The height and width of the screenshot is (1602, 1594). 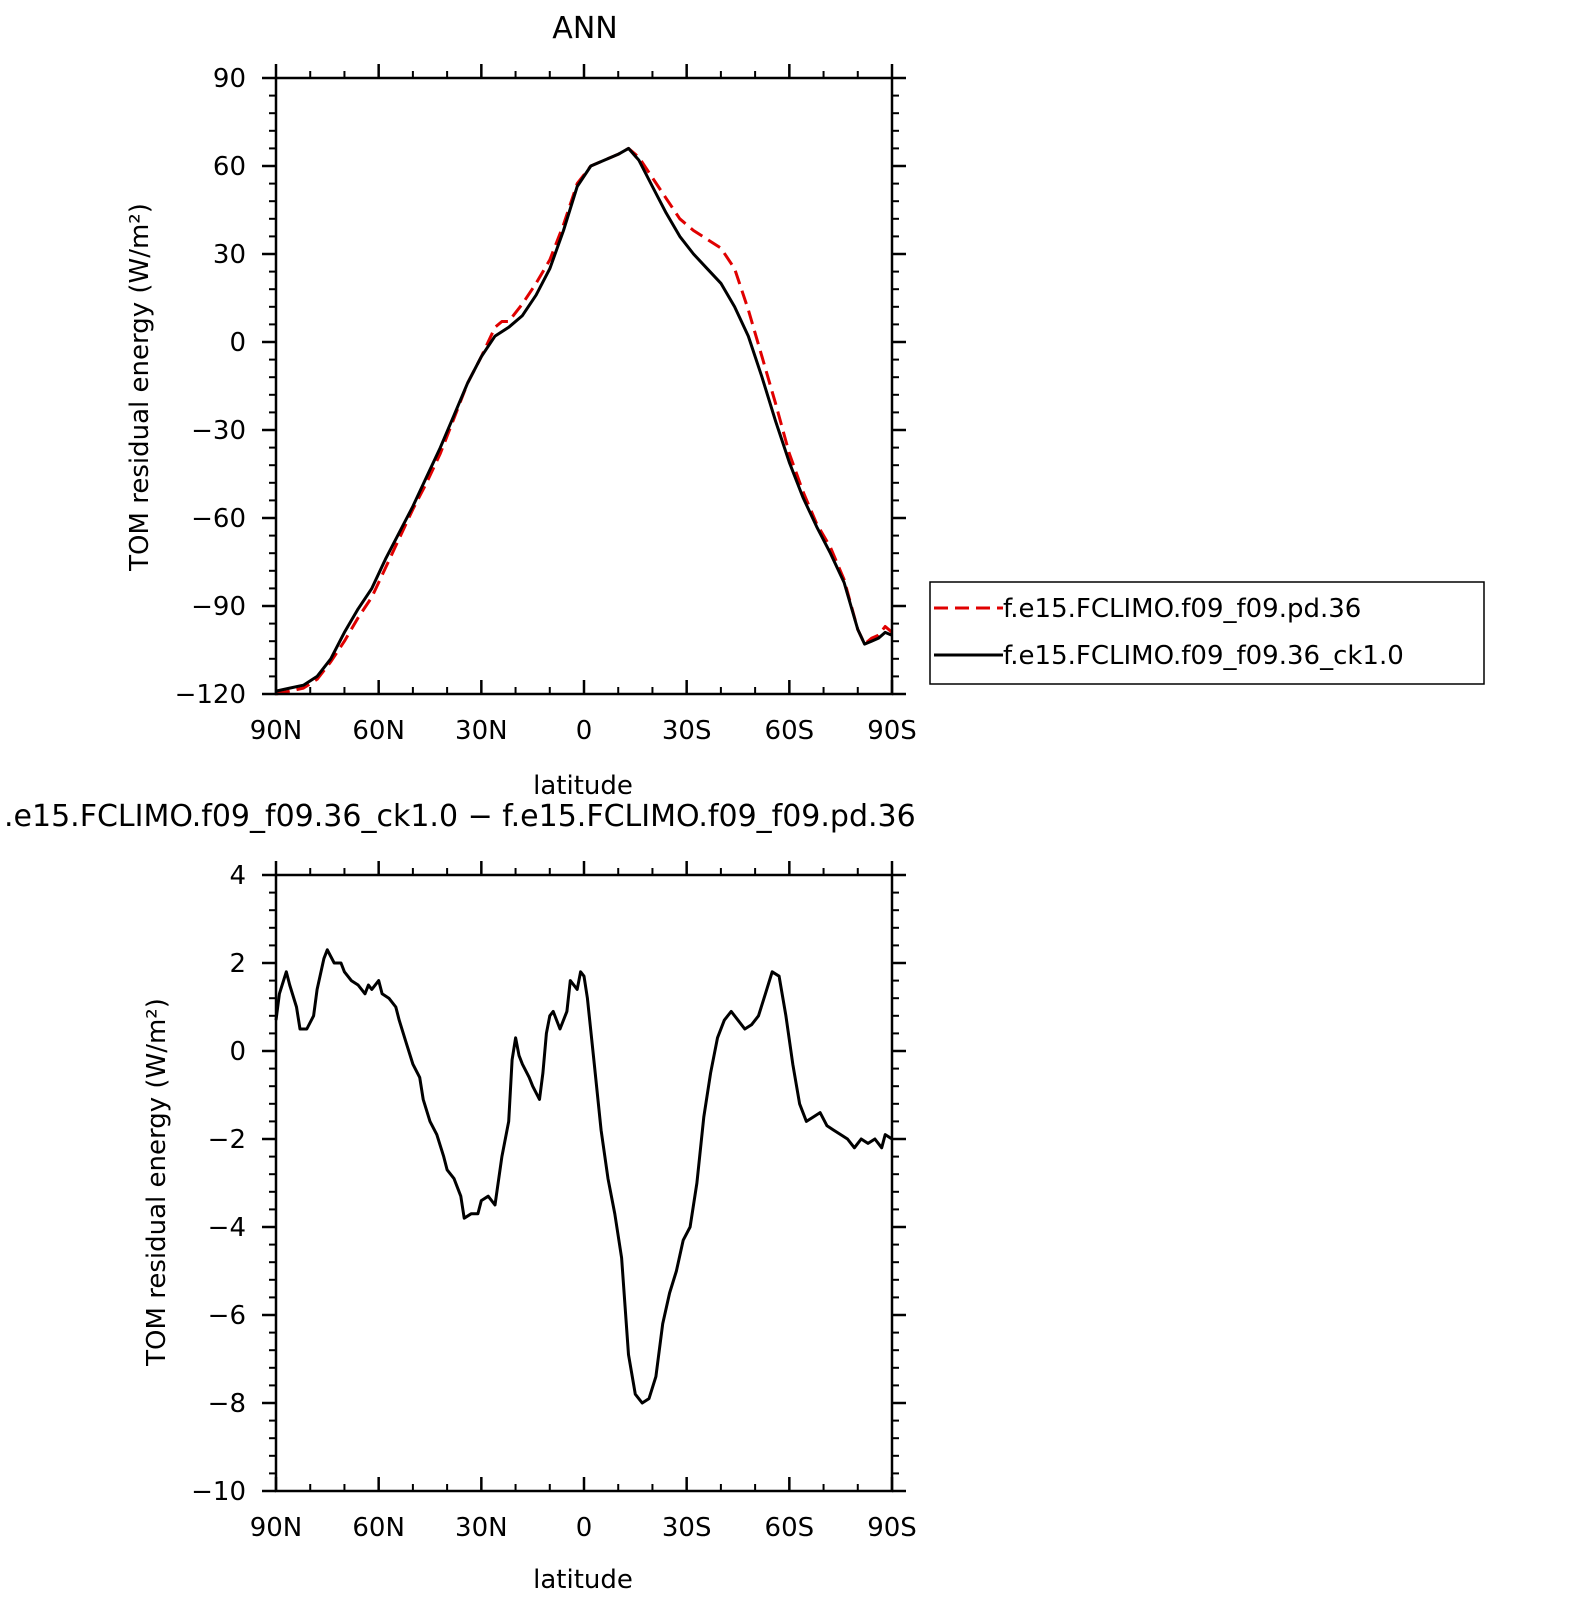 What do you see at coordinates (210, 695) in the screenshot?
I see `y-tick-label: −120` at bounding box center [210, 695].